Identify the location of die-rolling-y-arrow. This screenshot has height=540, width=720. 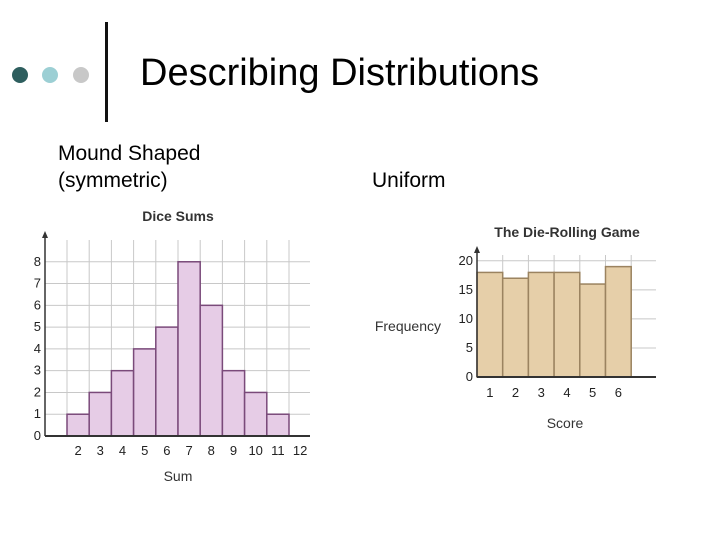
(477, 249).